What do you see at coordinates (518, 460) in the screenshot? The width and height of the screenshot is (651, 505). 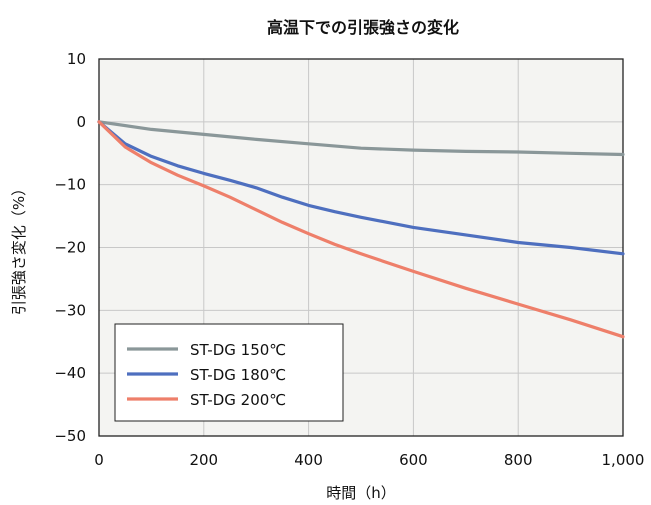 I see `x-tick-label: 800` at bounding box center [518, 460].